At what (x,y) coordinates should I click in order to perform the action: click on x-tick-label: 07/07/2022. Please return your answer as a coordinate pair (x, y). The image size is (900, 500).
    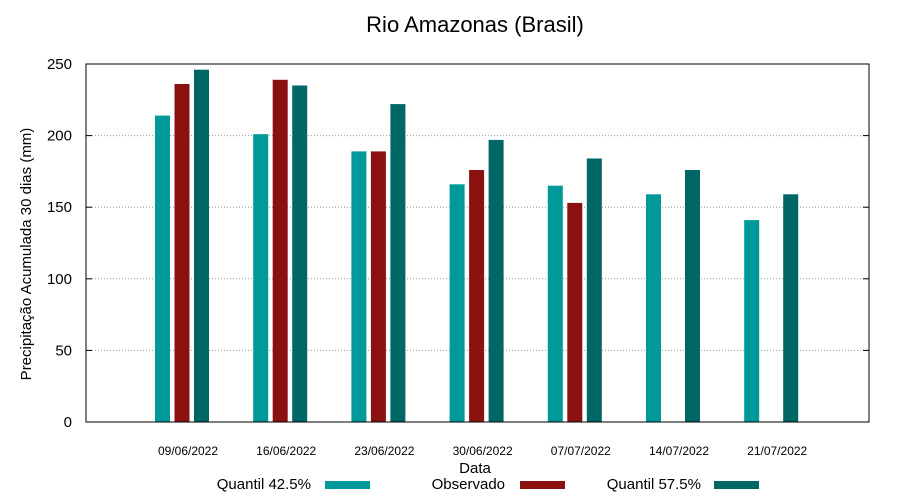
    Looking at the image, I should click on (581, 451).